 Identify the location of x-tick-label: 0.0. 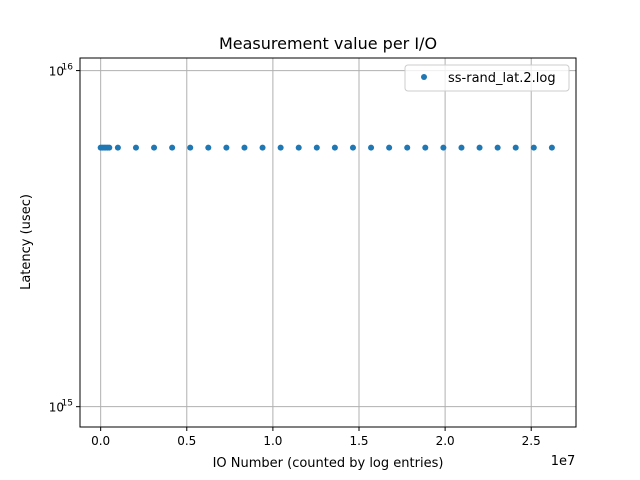
(100, 441).